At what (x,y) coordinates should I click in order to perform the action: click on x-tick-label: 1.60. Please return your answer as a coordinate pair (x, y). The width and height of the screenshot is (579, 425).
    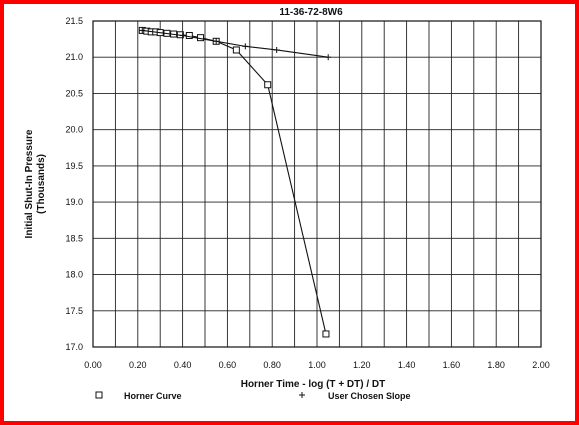
    Looking at the image, I should click on (452, 365).